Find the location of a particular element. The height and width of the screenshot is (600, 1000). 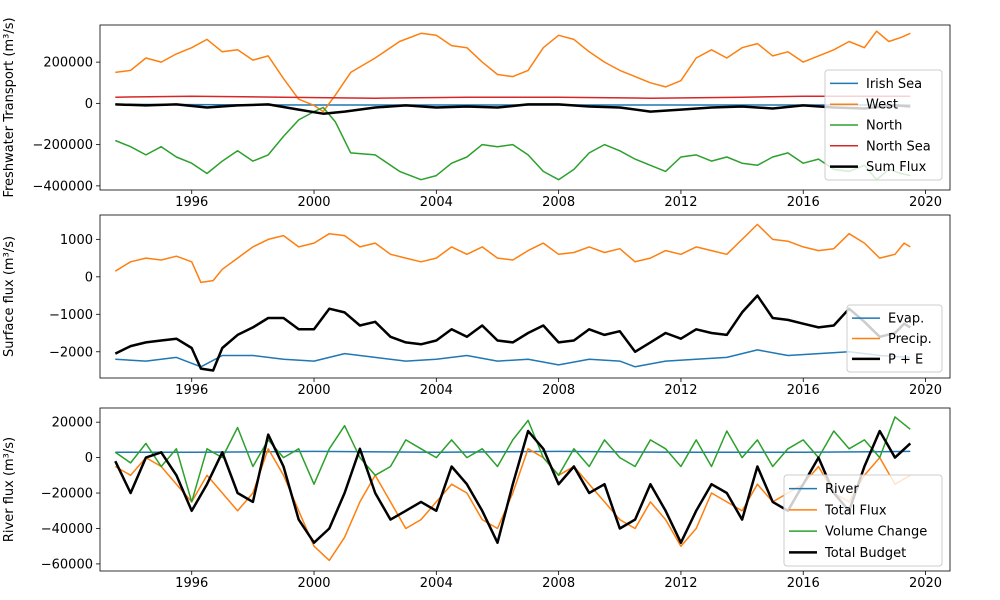

series-line-west is located at coordinates (513, 71).